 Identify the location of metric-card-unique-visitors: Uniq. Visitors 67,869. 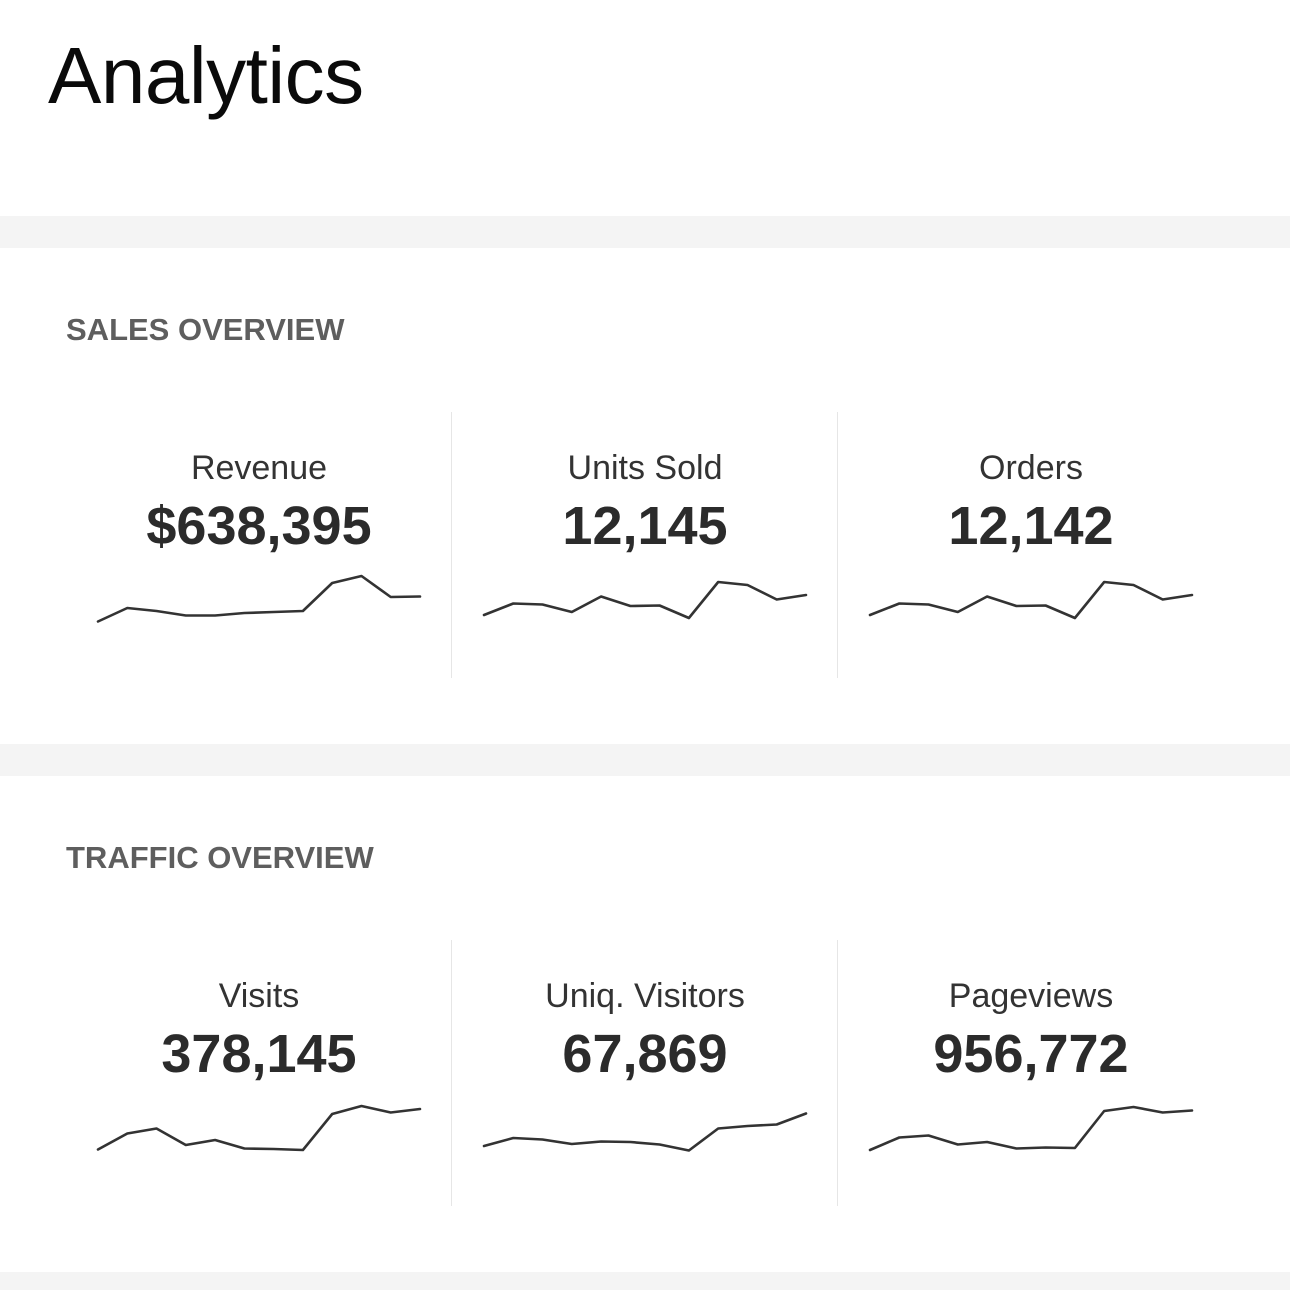
(644, 1073).